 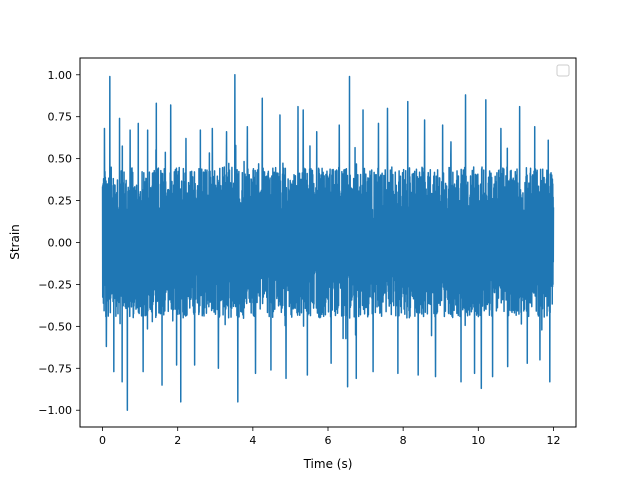 I want to click on x-tick-label: 12, so click(x=553, y=440).